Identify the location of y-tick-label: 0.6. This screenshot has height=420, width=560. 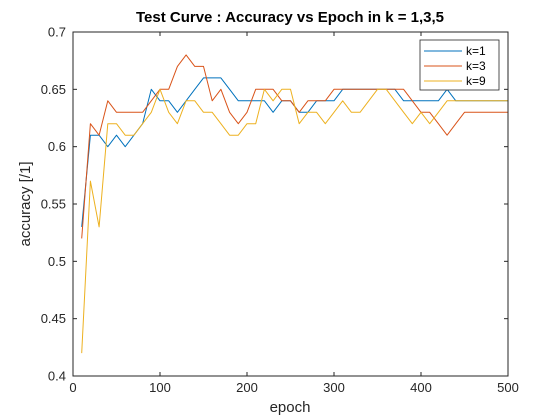
(57, 146).